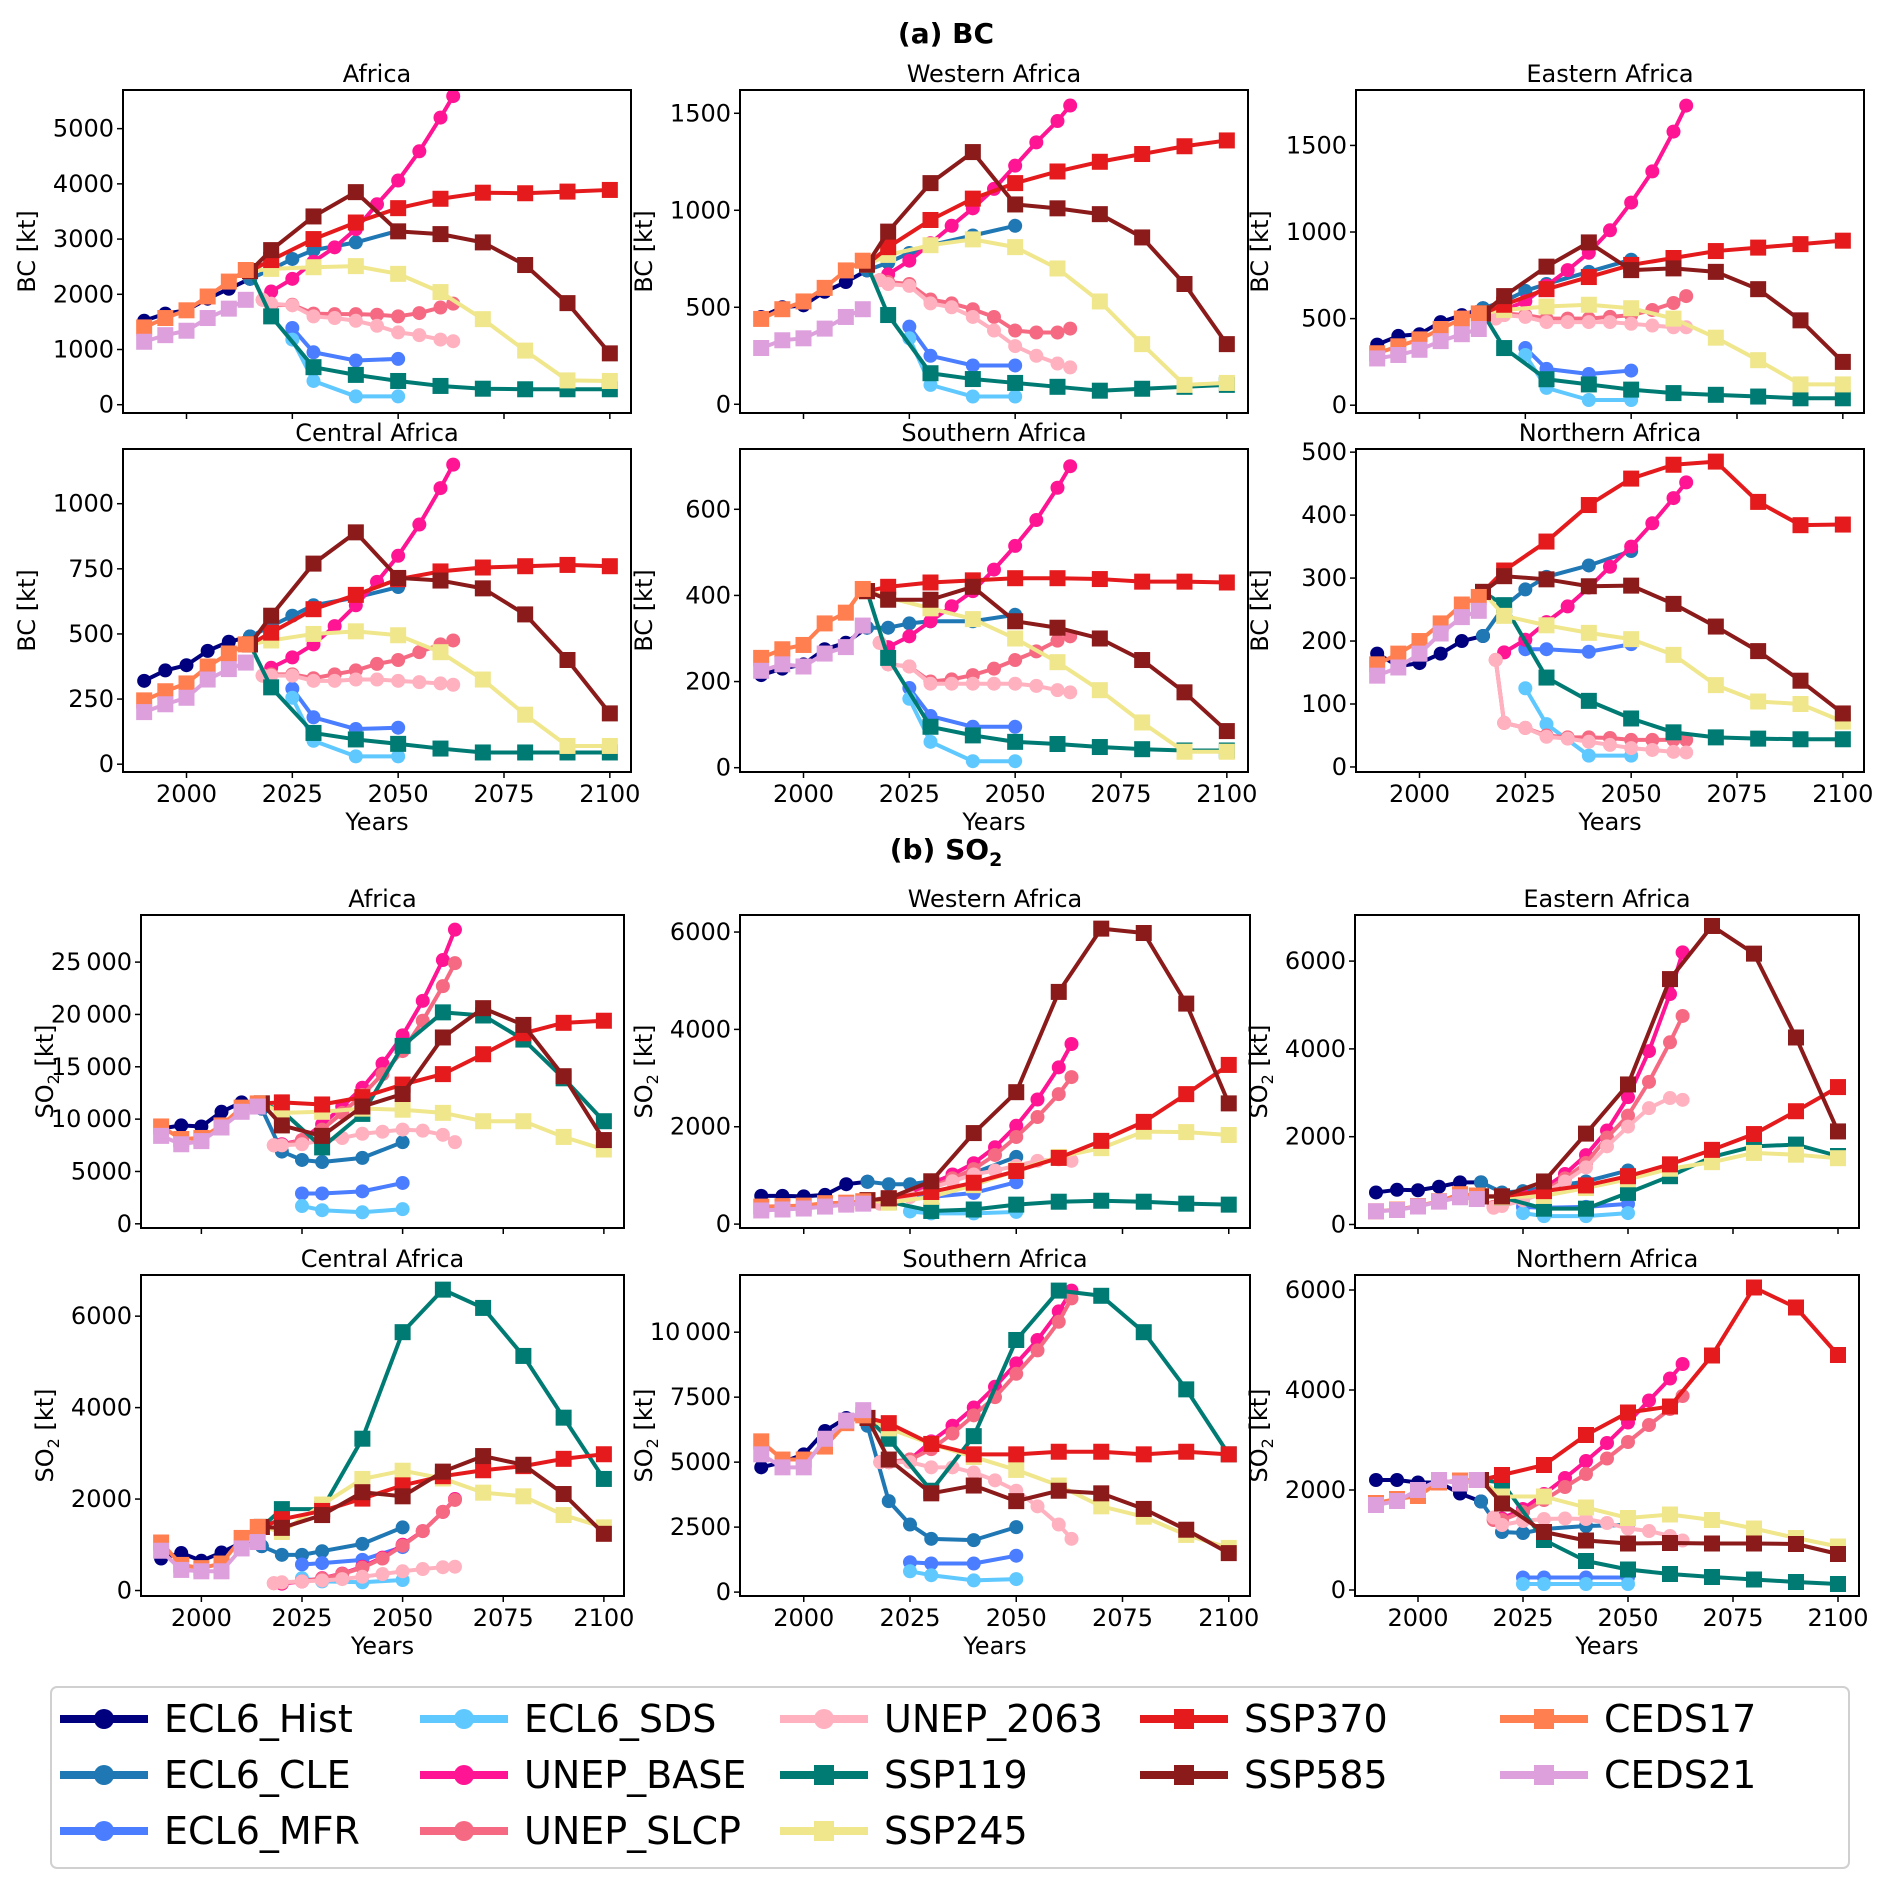  I want to click on legend-label: ECL6_SDS, so click(620, 1719).